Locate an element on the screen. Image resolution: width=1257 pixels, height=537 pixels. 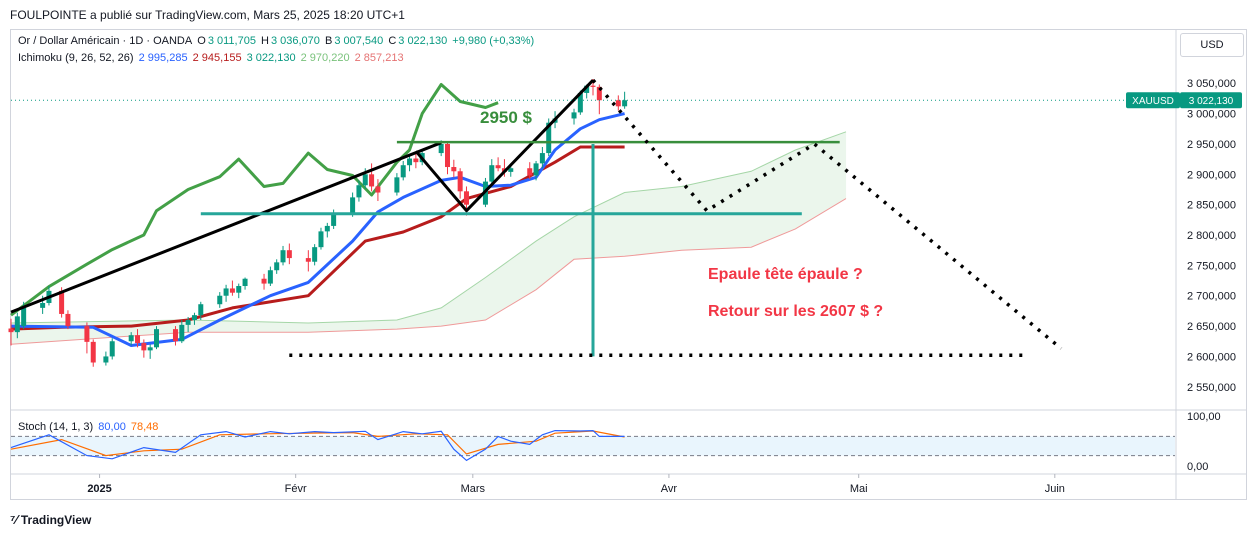
x-tick-label: Avr is located at coordinates (669, 489).